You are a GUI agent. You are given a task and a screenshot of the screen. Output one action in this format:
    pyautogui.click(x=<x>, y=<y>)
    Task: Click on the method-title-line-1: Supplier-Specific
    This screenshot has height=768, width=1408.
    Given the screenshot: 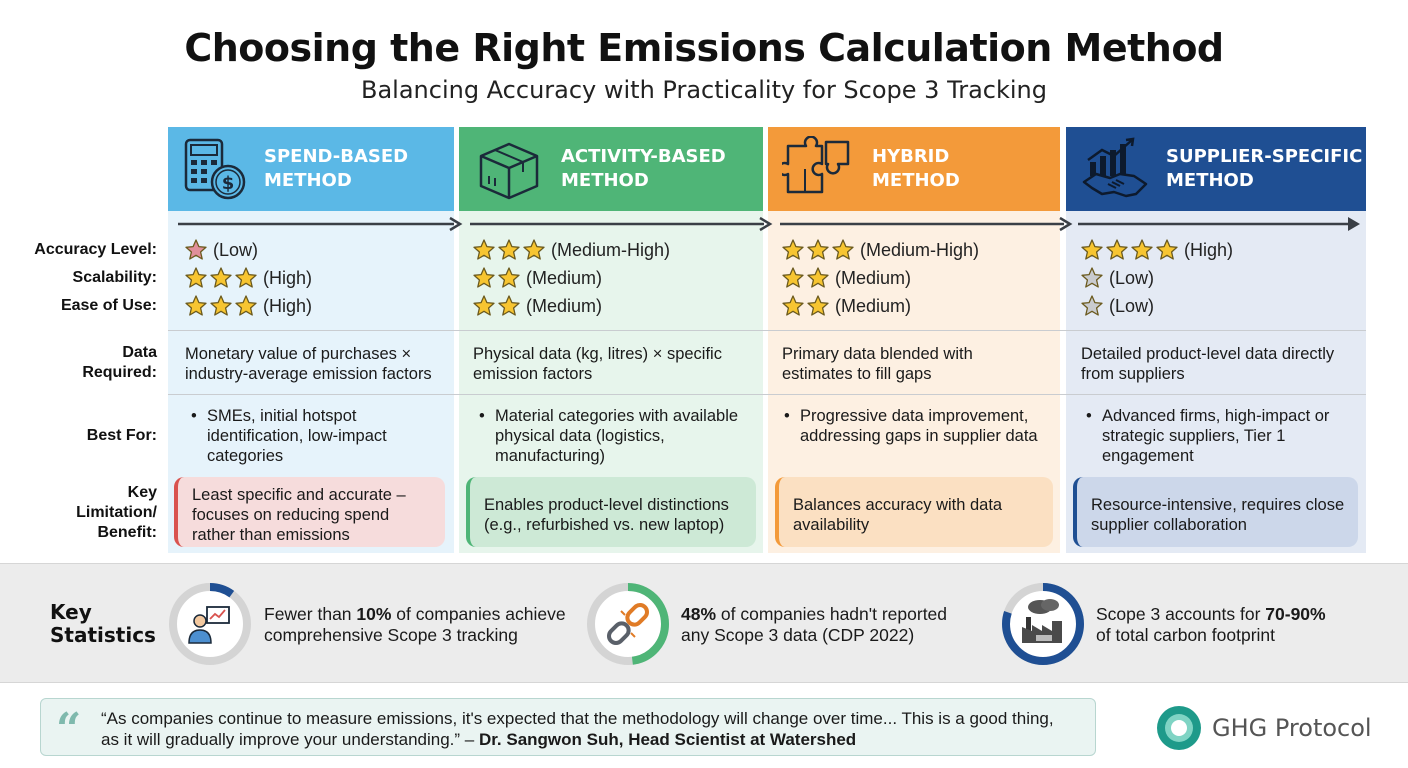 What is the action you would take?
    pyautogui.click(x=1264, y=156)
    